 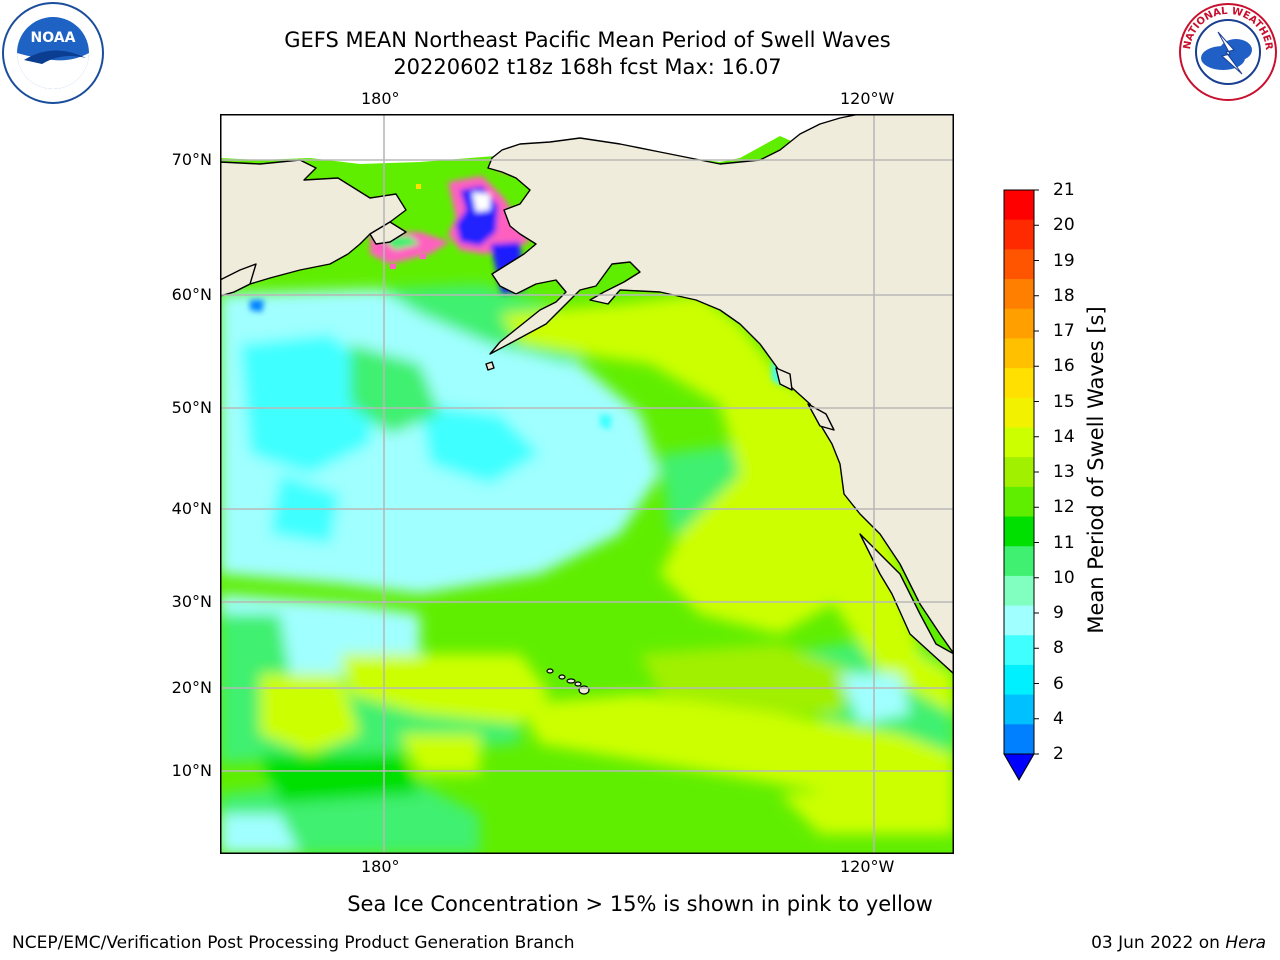 I want to click on chart-subtitle: 20220602 t18z 168h fcst Max: 16.07, so click(x=587, y=67).